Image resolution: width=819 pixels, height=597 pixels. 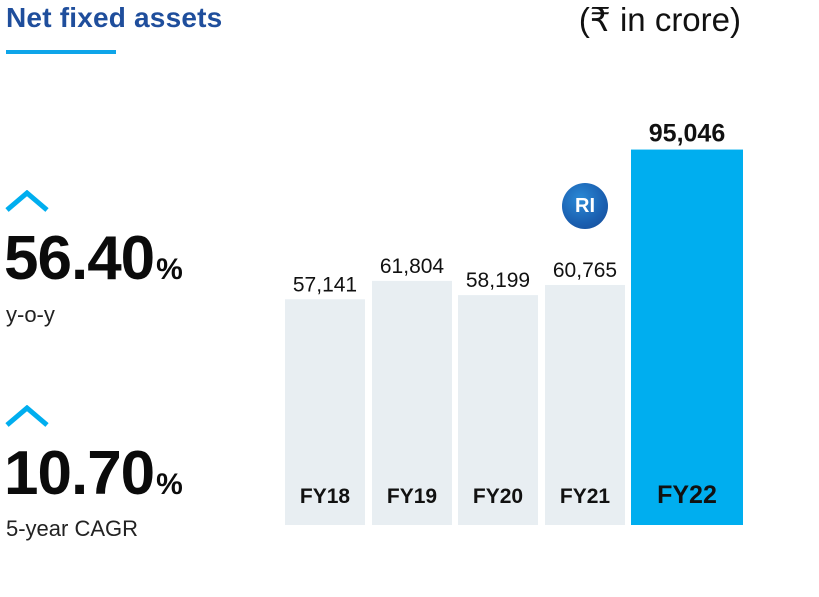 What do you see at coordinates (325, 412) in the screenshot?
I see `bar-fy18` at bounding box center [325, 412].